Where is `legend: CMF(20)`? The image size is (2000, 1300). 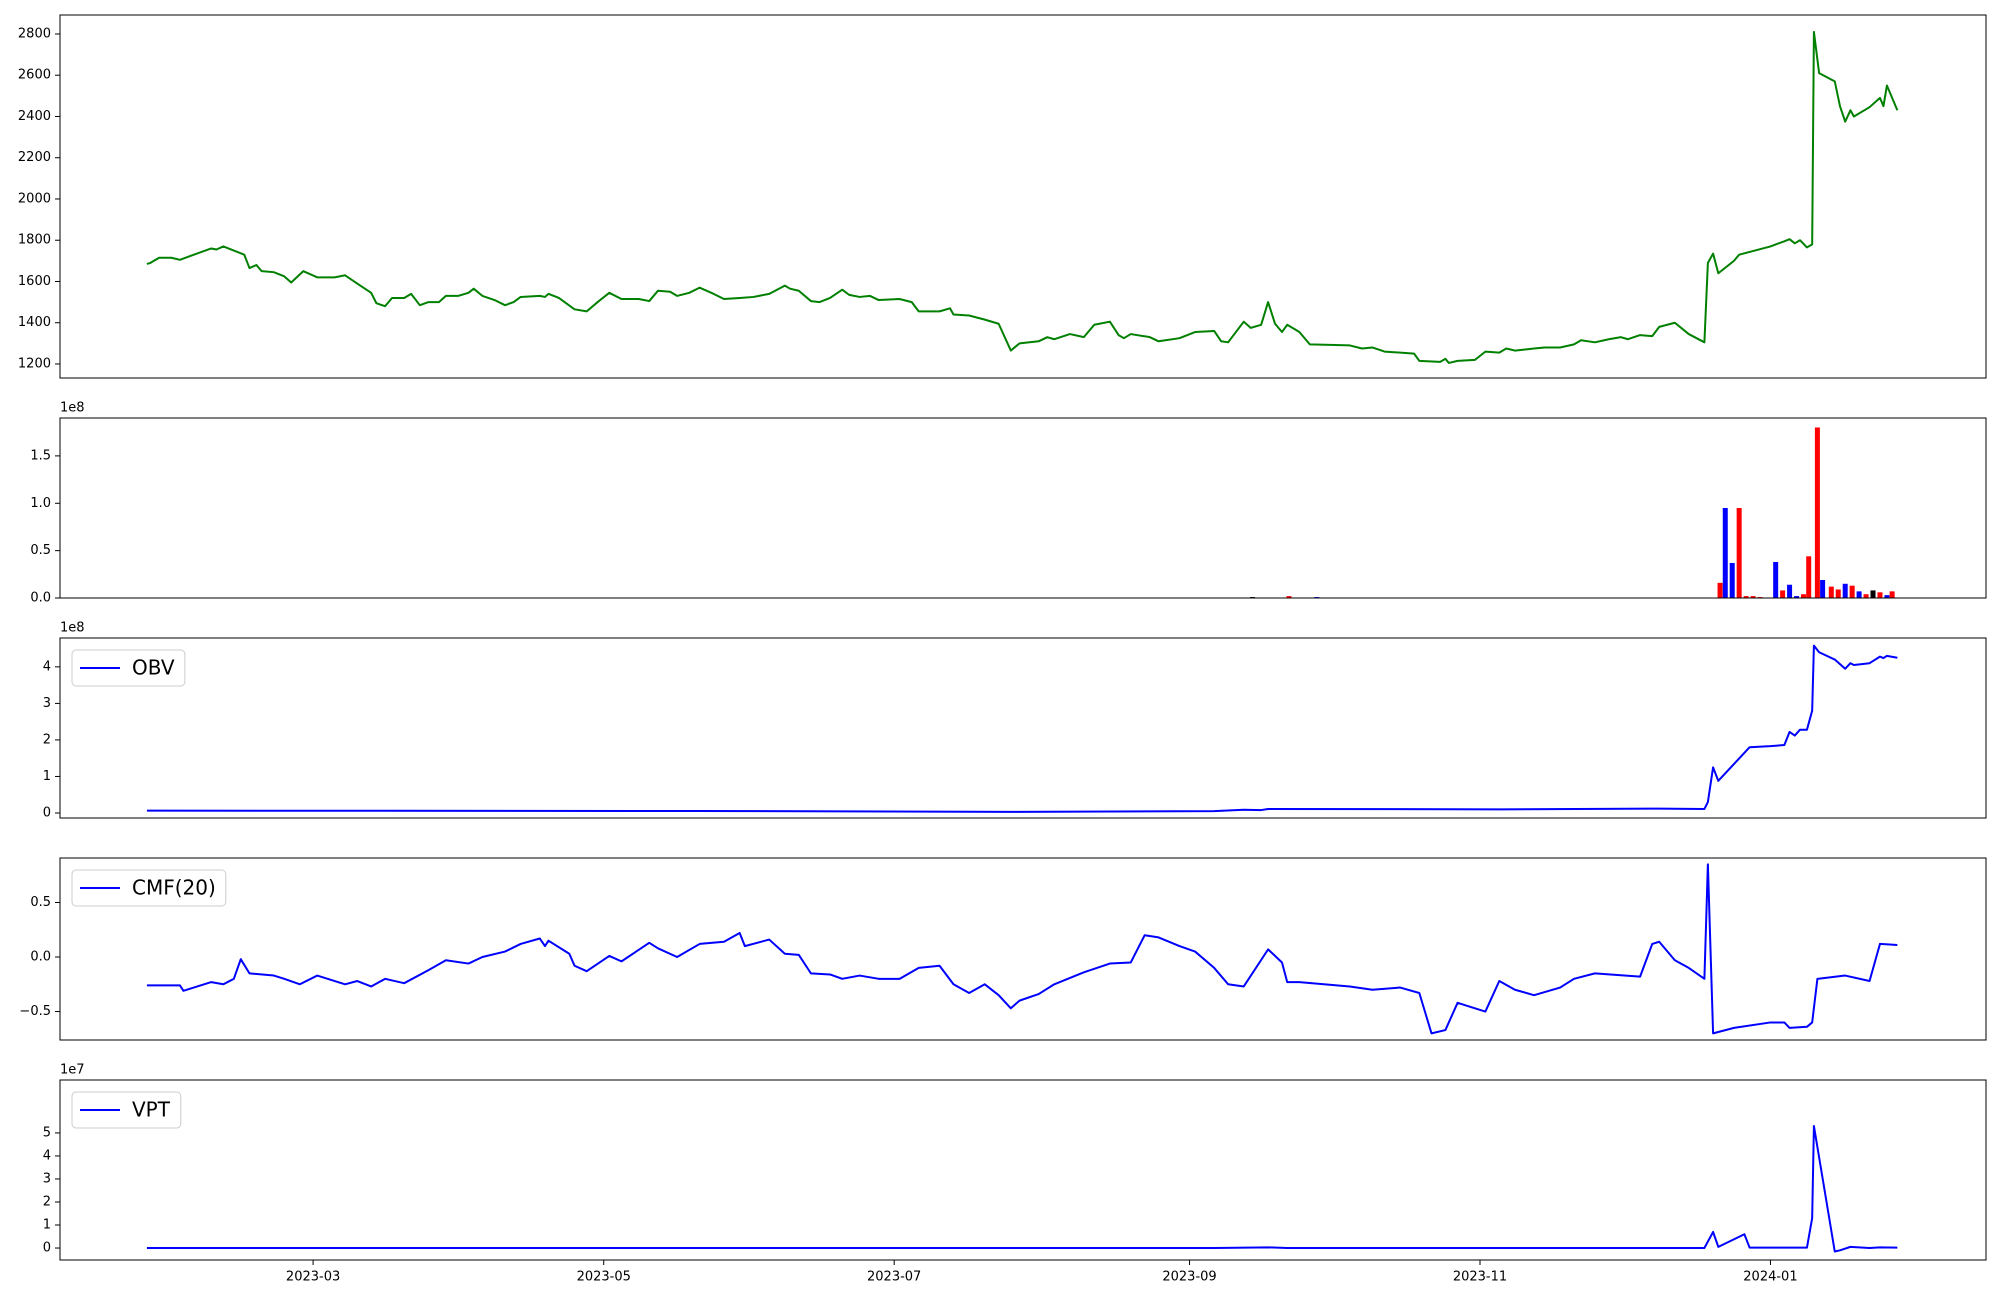
legend: CMF(20) is located at coordinates (149, 888).